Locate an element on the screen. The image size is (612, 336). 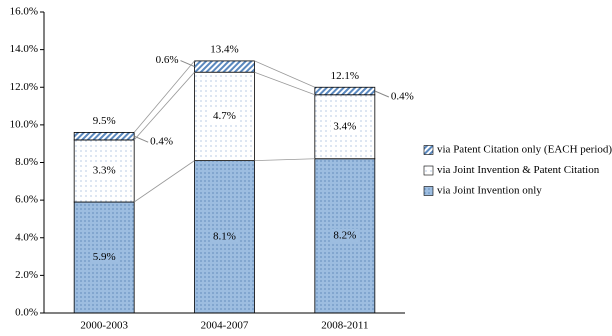
total-label: 13.4% is located at coordinates (224, 49).